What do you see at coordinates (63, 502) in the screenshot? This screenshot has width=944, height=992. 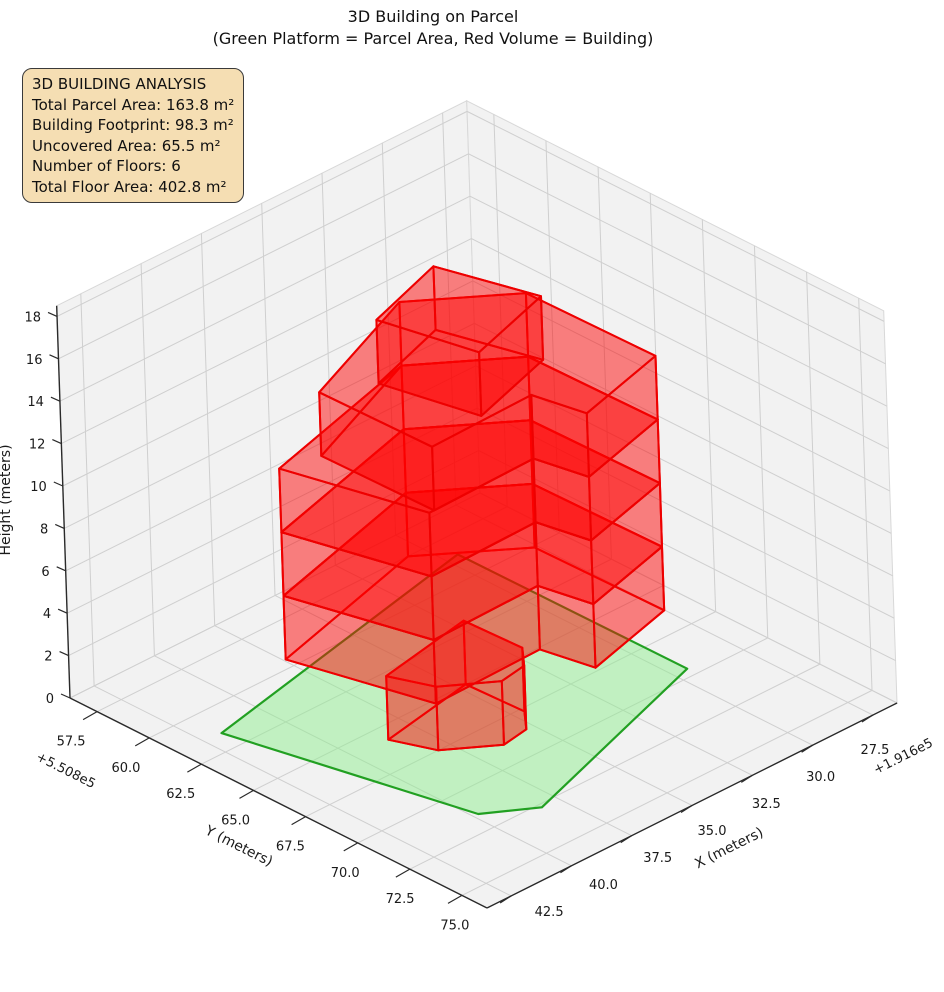 I see `z-axis-line` at bounding box center [63, 502].